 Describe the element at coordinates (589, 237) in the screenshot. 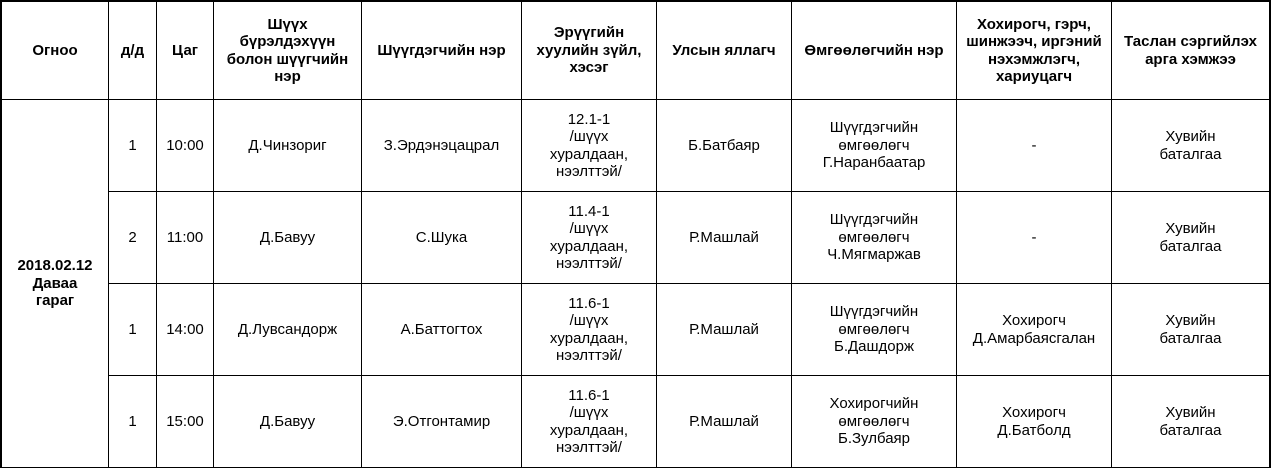

I see `cell-criminal-law-article: 11.4-1 /шүүх хуралдаан, нээлттэй/` at that location.